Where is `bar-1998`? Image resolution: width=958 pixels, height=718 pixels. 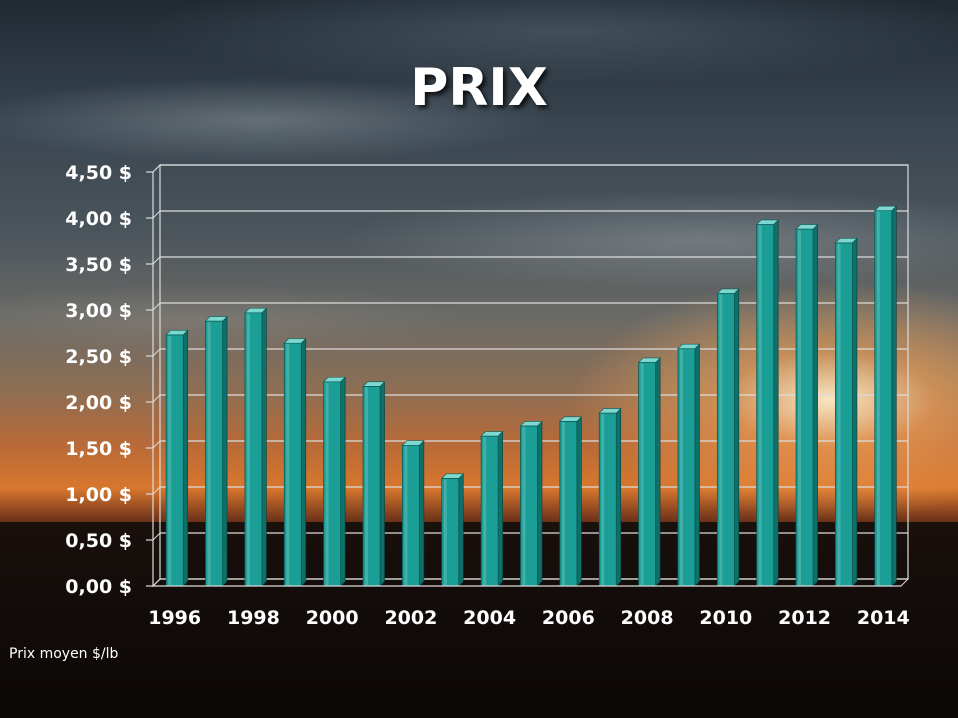 bar-1998 is located at coordinates (256, 447).